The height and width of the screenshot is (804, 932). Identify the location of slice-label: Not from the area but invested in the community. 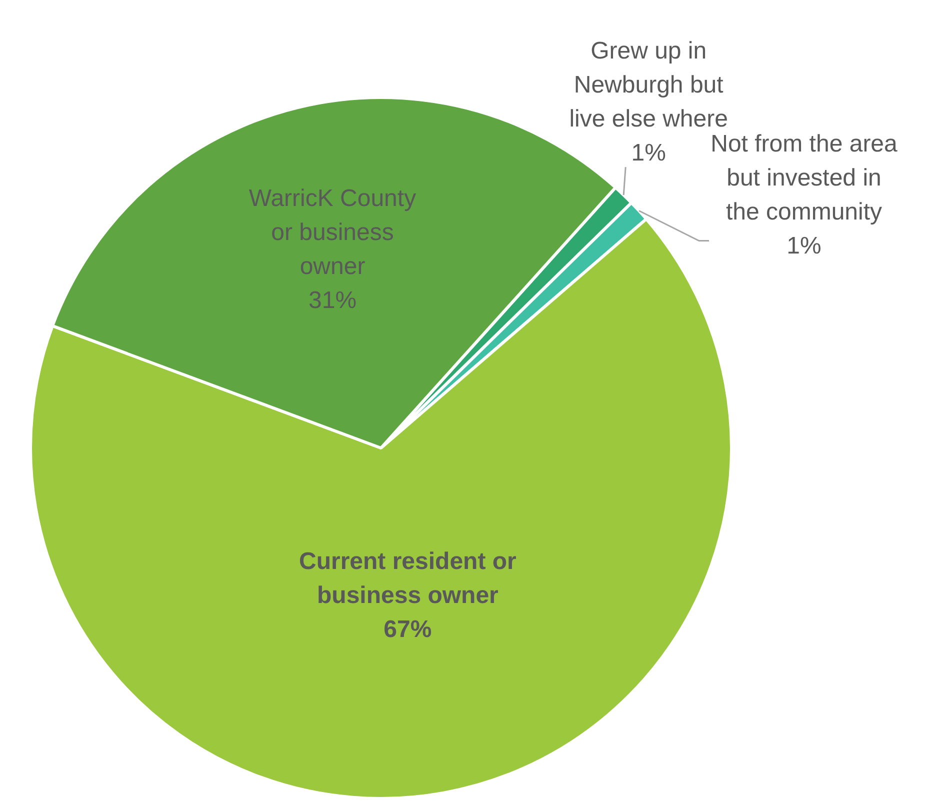
(804, 178).